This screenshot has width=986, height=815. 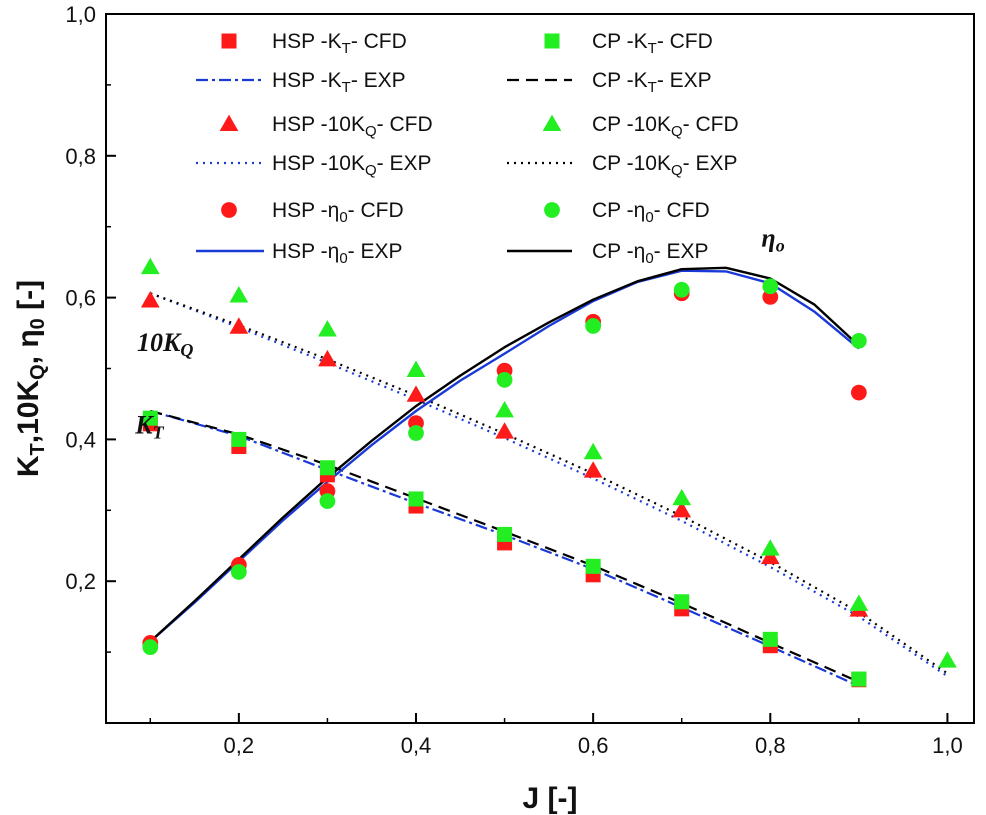 What do you see at coordinates (665, 165) in the screenshot?
I see `legend-label: CP -10KQ- EXP` at bounding box center [665, 165].